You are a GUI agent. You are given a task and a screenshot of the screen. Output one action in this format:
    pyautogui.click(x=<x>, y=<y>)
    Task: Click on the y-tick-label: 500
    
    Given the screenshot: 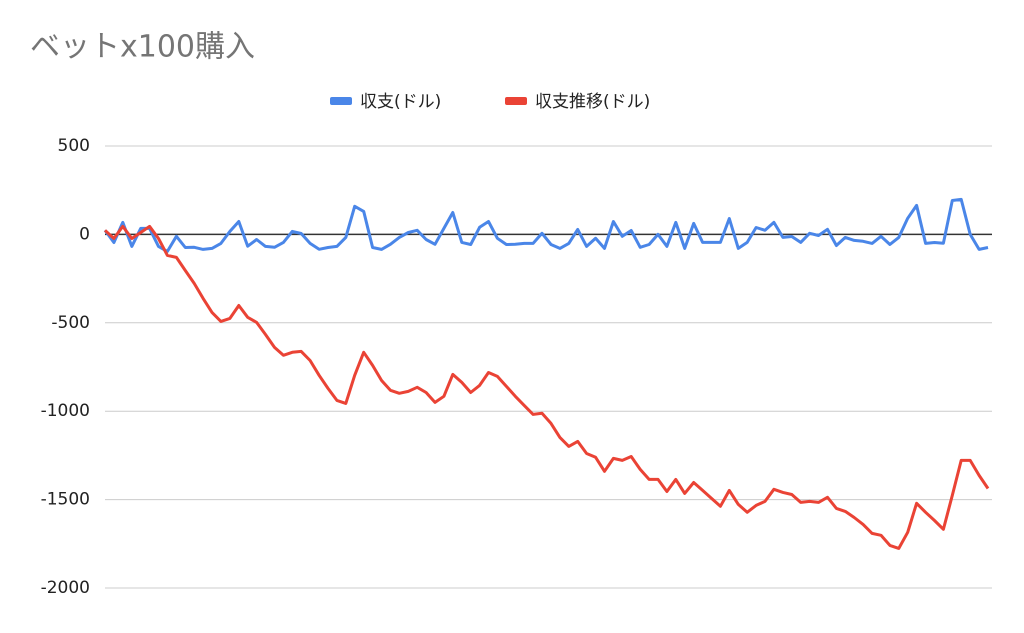 What is the action you would take?
    pyautogui.click(x=74, y=146)
    